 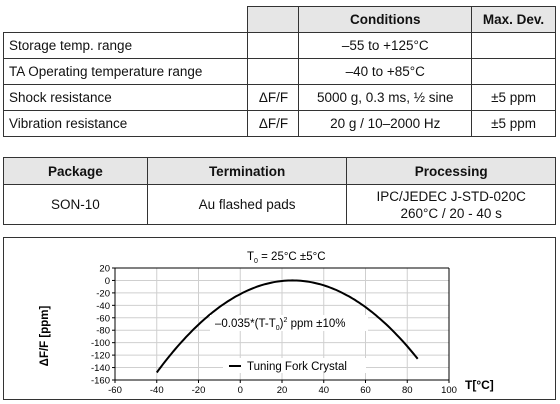 What do you see at coordinates (407, 390) in the screenshot?
I see `x-tick-label: 80` at bounding box center [407, 390].